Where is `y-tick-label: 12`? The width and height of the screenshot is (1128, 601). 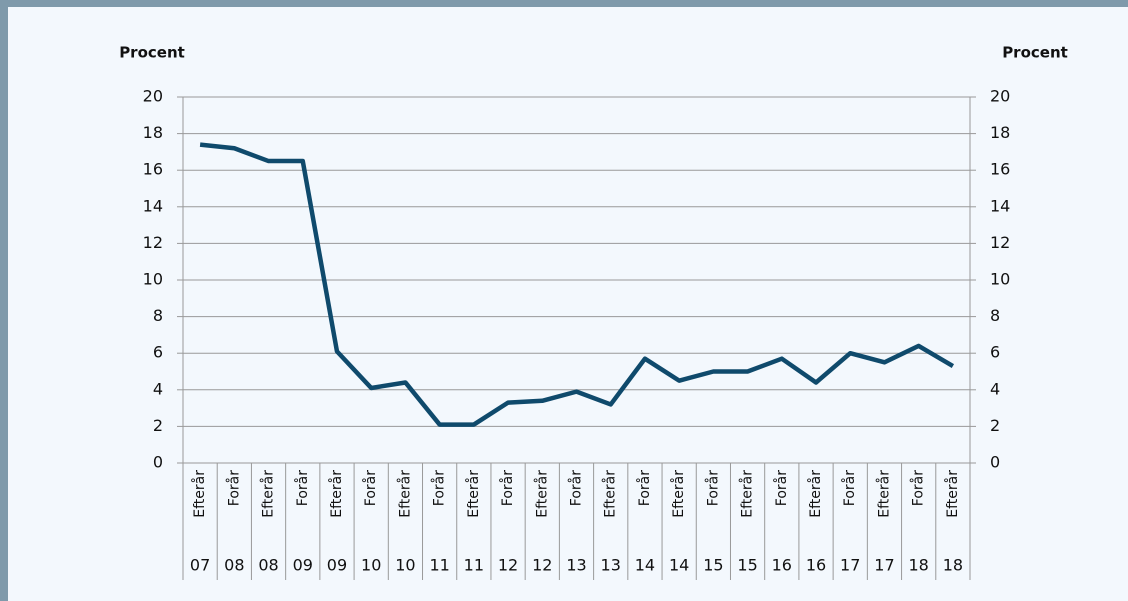
y-tick-label: 12 is located at coordinates (153, 242).